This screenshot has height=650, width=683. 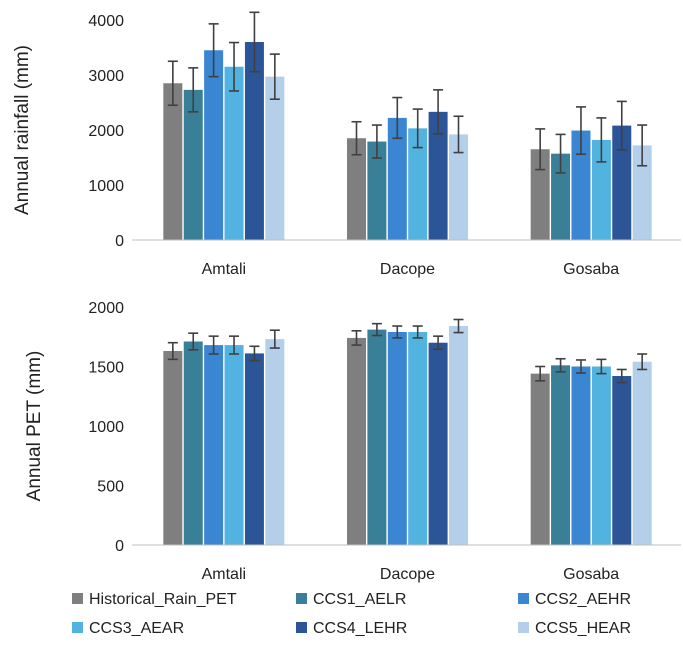 I want to click on pet-ytick-label: 500, so click(x=110, y=487).